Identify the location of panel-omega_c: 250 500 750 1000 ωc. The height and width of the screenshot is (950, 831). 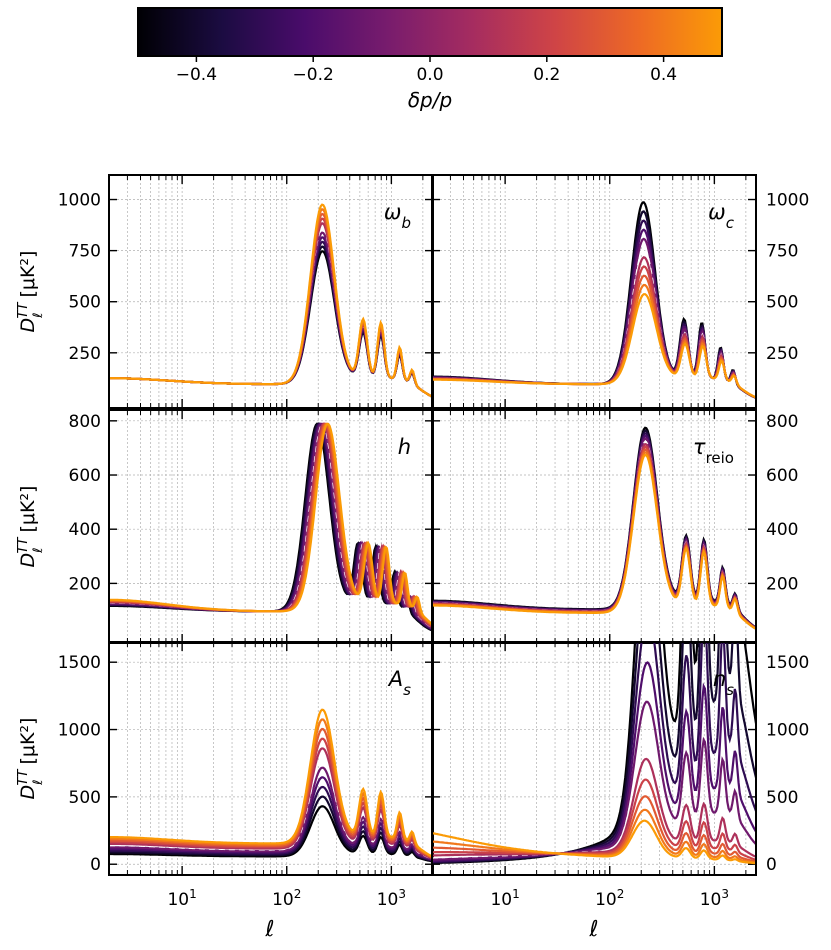
(620, 291).